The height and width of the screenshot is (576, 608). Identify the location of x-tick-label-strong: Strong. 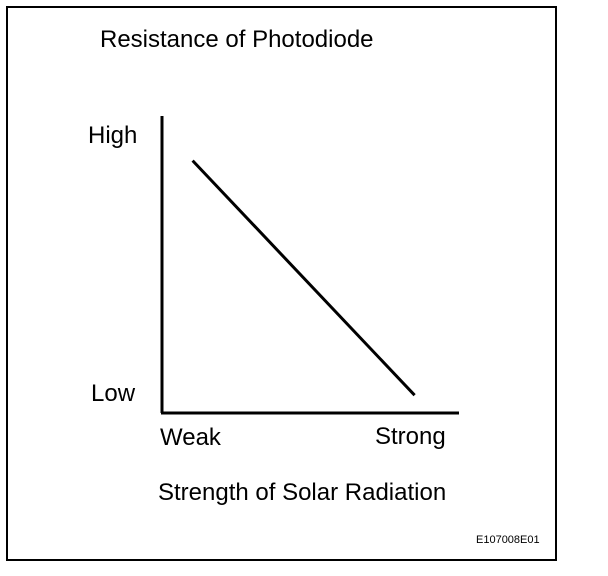
(410, 436).